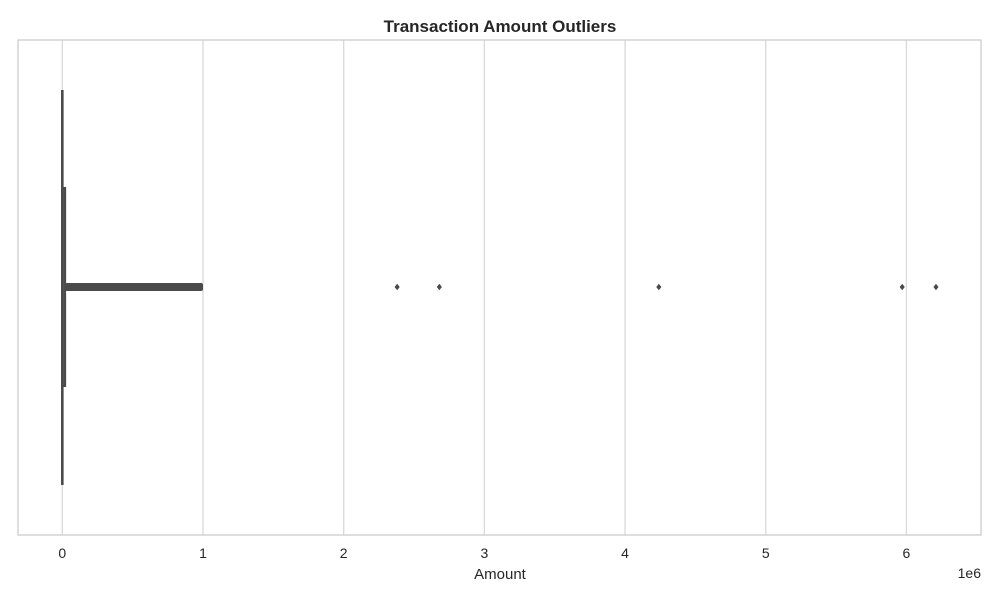  What do you see at coordinates (907, 553) in the screenshot?
I see `x-tick-label: 6` at bounding box center [907, 553].